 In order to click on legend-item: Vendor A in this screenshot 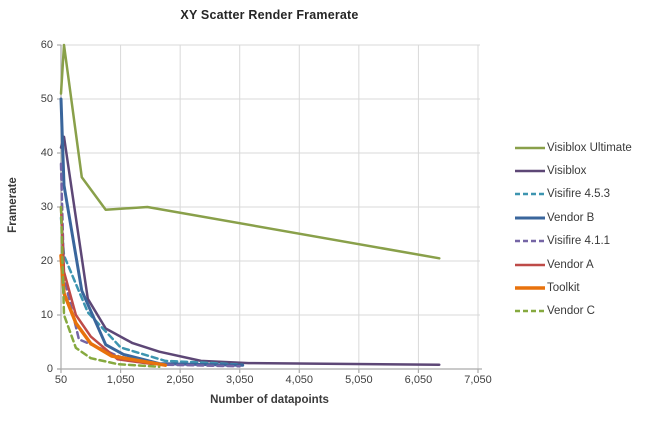, I will do `click(581, 264)`.